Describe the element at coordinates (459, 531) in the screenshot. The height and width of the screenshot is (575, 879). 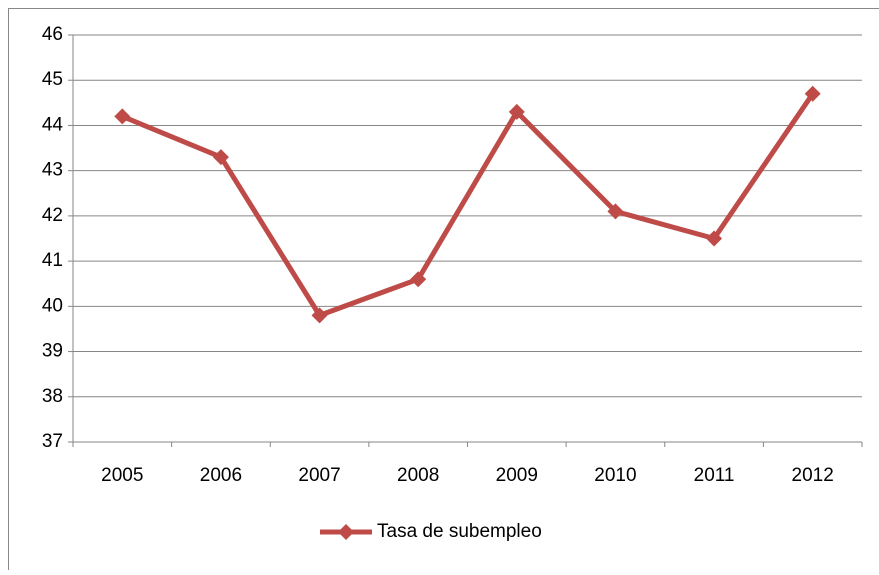
I see `legend-label: Tasa de subempleo` at that location.